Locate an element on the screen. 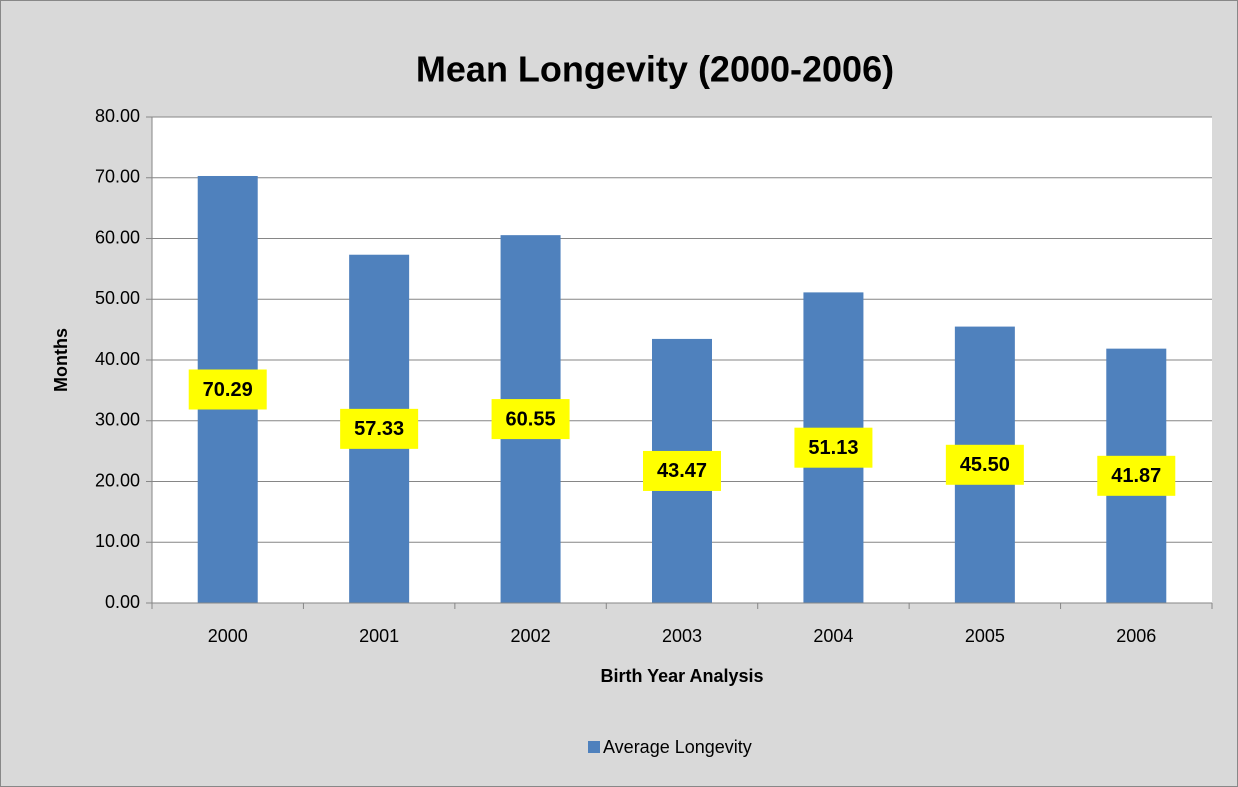 This screenshot has height=787, width=1238. y-tick-label: 10.00 is located at coordinates (117, 541).